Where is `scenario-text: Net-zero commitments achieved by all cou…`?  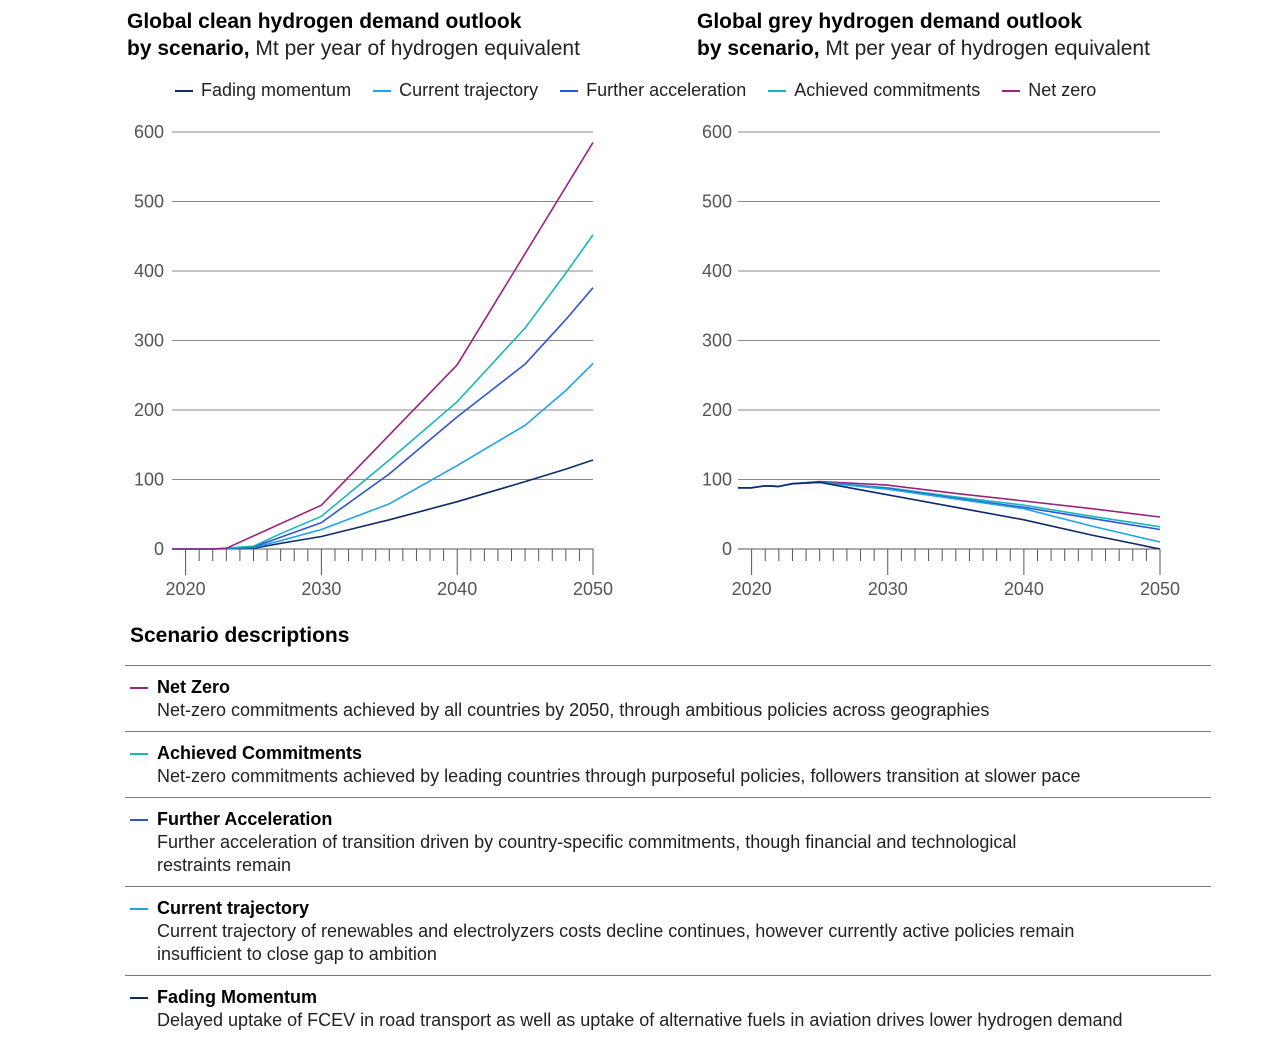
scenario-text: Net-zero commitments achieved by all cou… is located at coordinates (573, 710).